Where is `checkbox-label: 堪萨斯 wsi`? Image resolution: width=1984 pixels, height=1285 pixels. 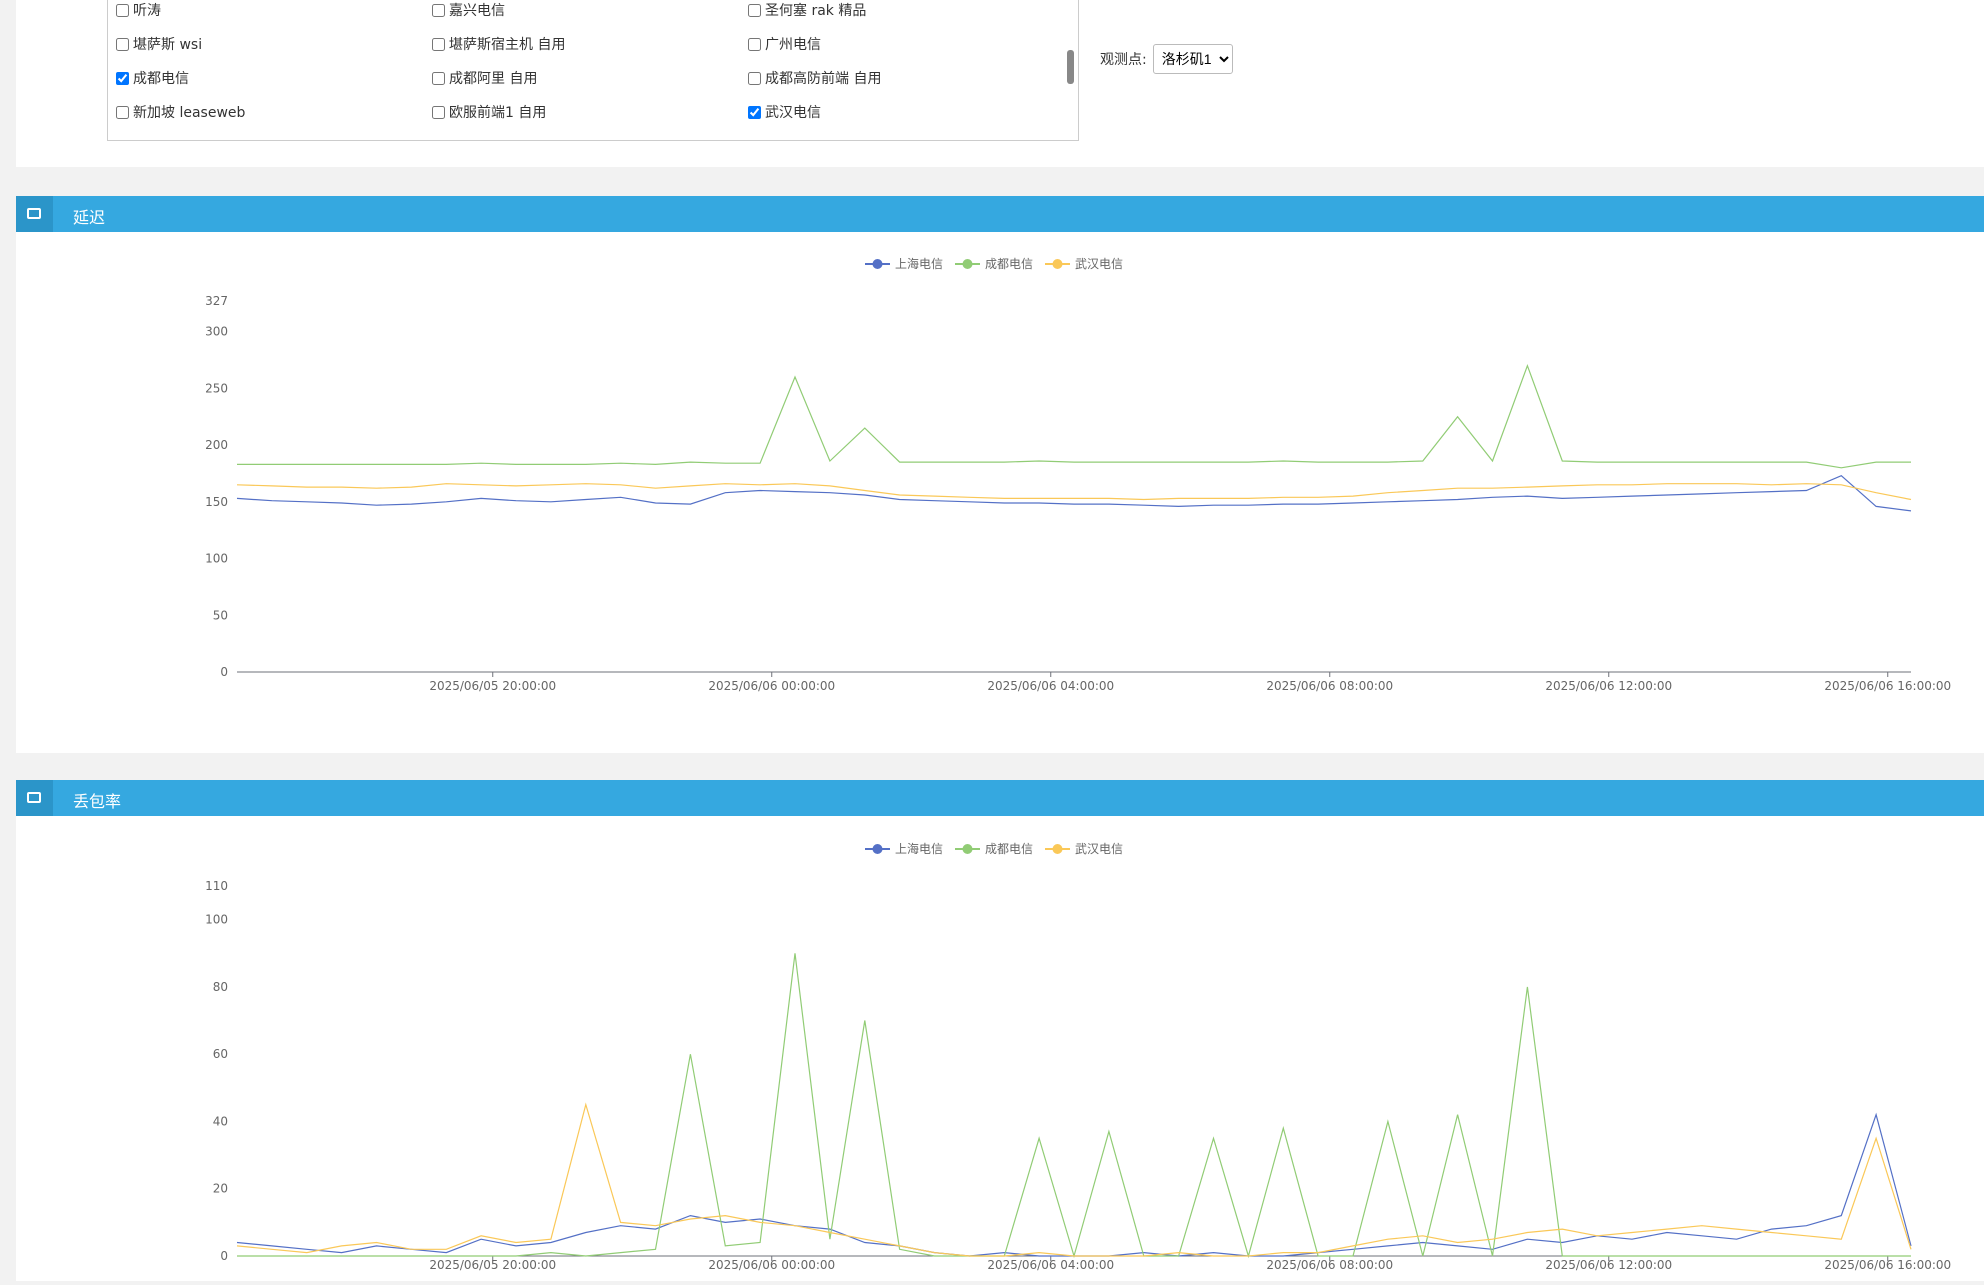 checkbox-label: 堪萨斯 wsi is located at coordinates (168, 45).